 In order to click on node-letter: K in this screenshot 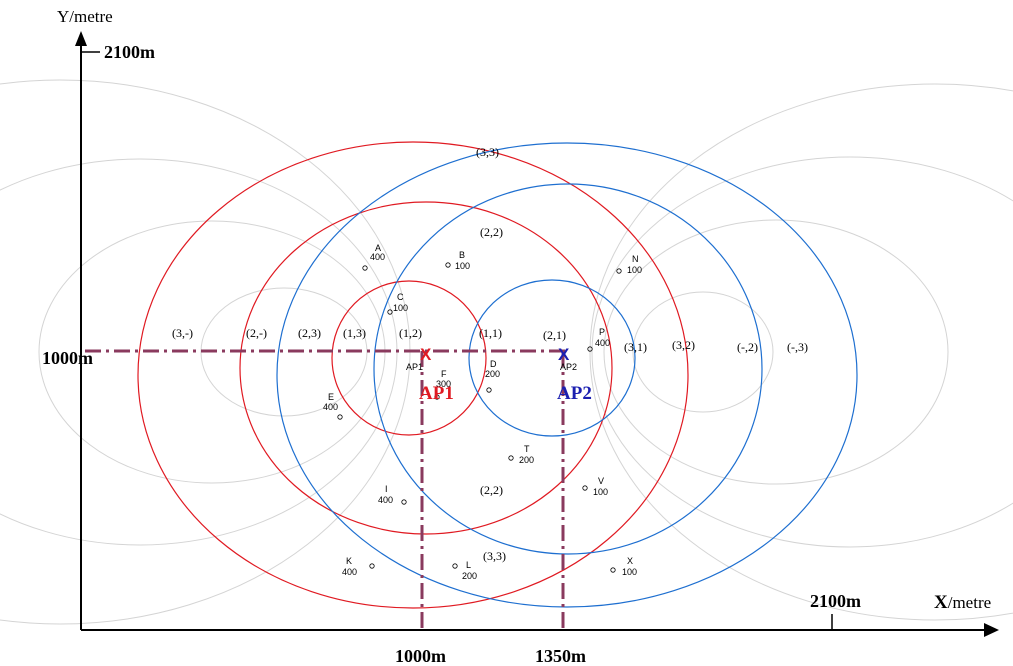, I will do `click(349, 561)`.